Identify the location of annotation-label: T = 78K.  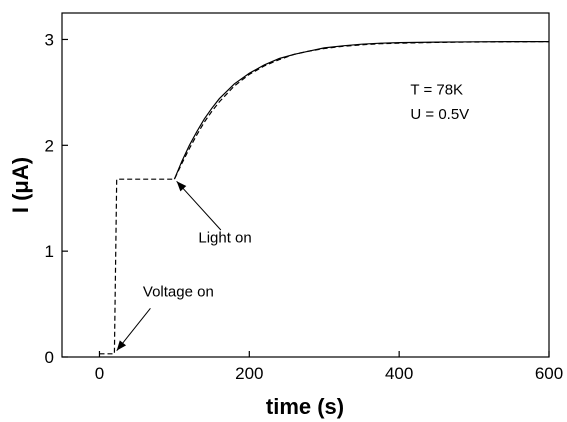
(436, 90).